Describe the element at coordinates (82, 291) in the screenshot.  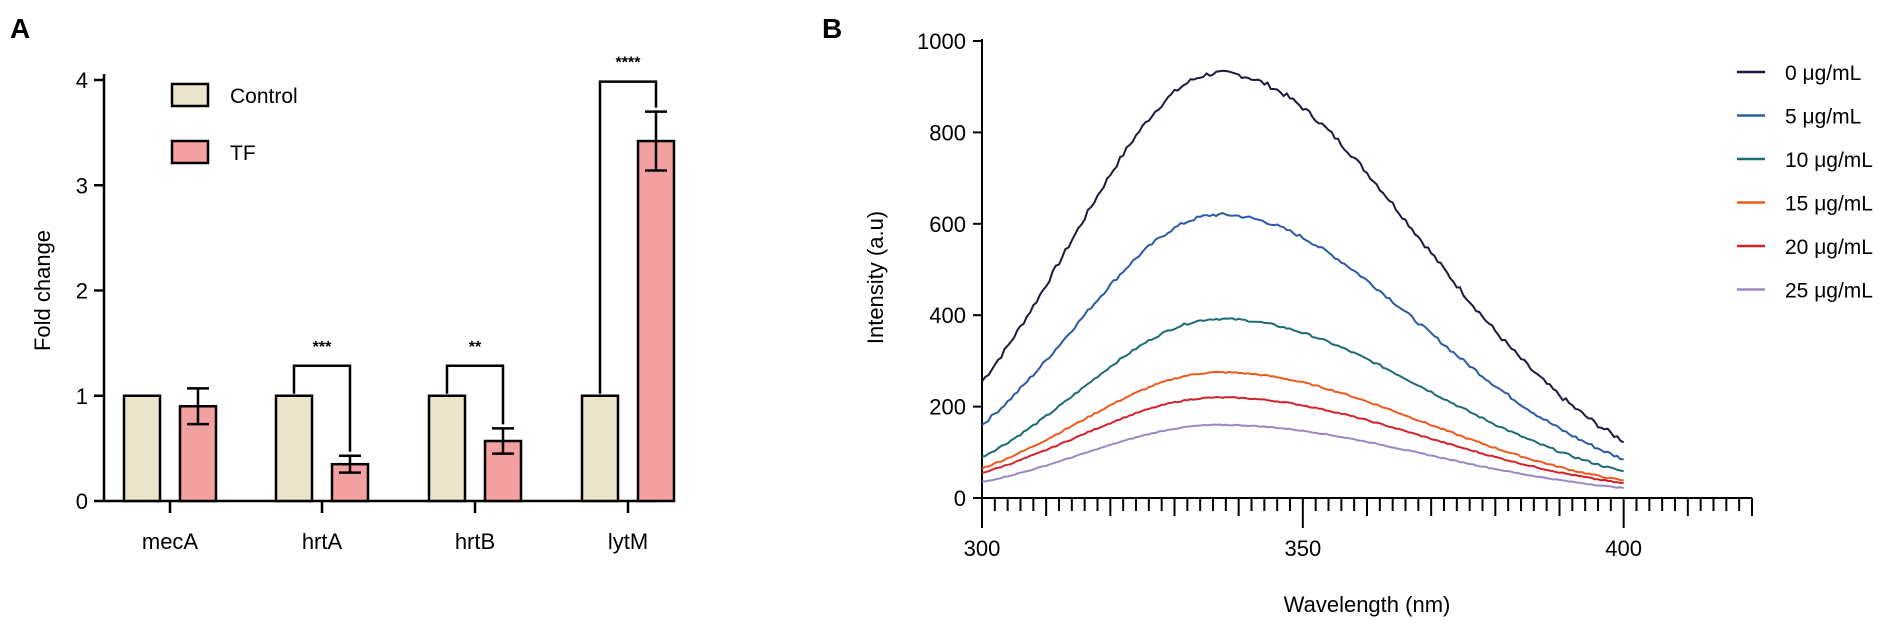
I see `y-tick-label: 2` at that location.